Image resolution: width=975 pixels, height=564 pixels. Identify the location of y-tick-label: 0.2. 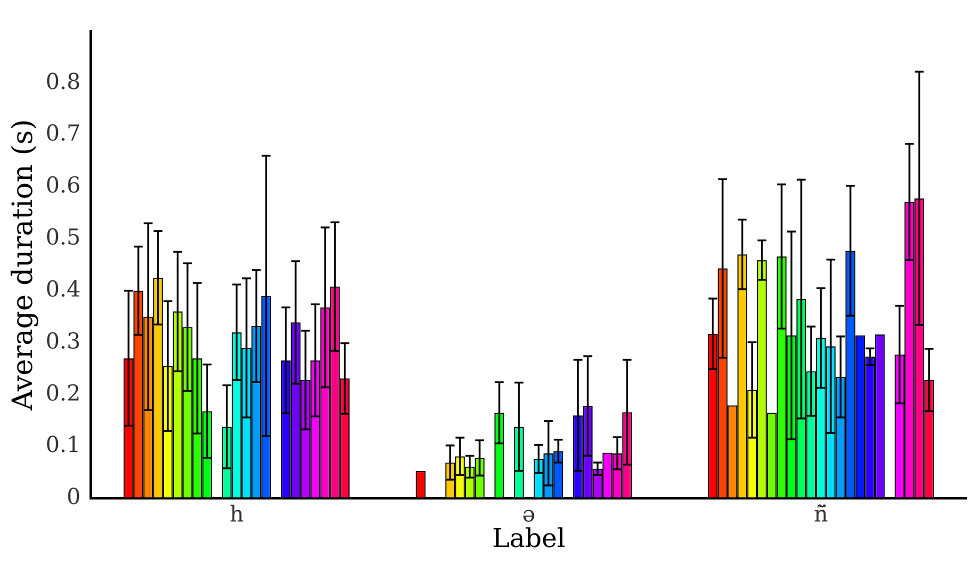
(63, 393).